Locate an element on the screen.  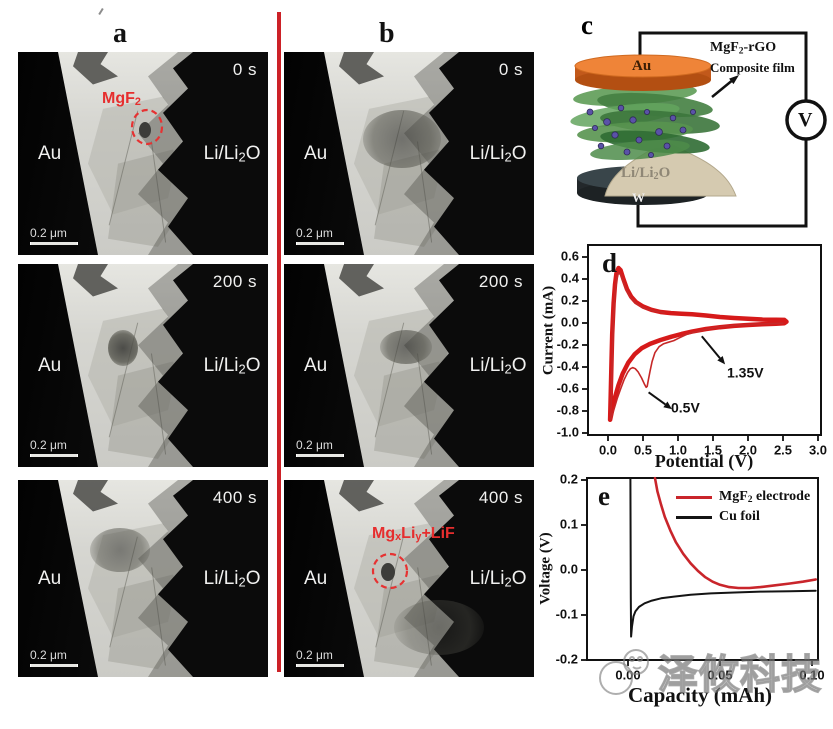
y-tick-label: -0.8 is located at coordinates (568, 409).